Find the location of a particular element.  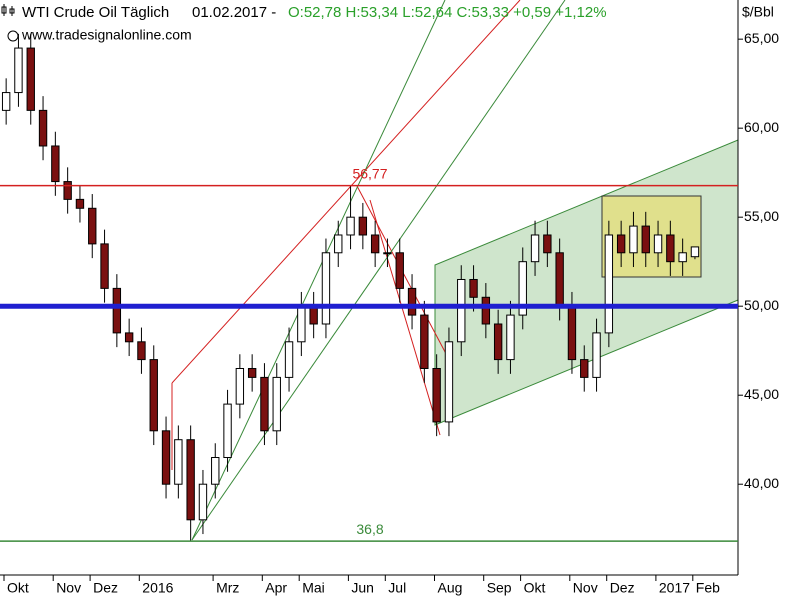

consolidation-box is located at coordinates (651, 236).